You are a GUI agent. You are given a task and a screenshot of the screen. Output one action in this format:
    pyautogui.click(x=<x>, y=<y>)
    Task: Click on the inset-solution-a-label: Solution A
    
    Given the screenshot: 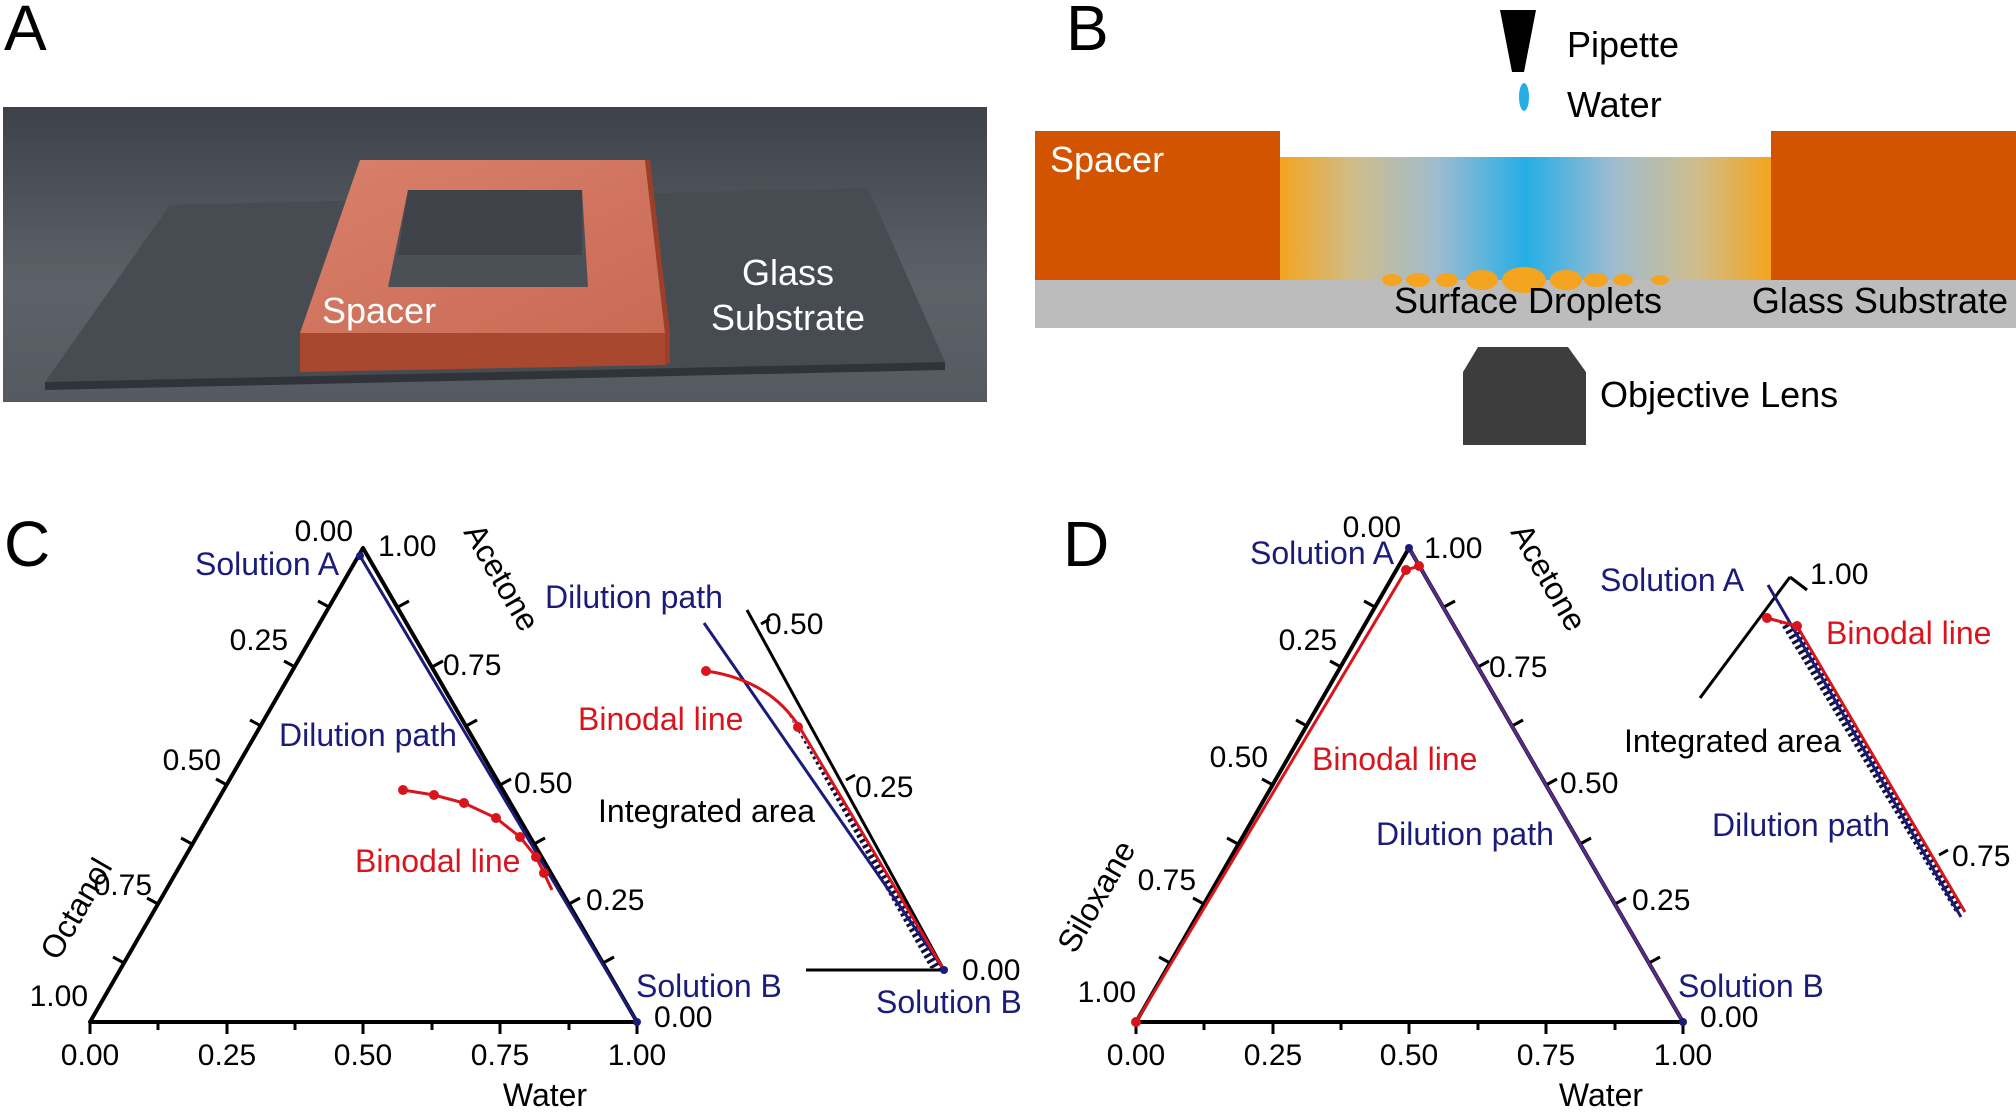 What is the action you would take?
    pyautogui.click(x=1672, y=580)
    